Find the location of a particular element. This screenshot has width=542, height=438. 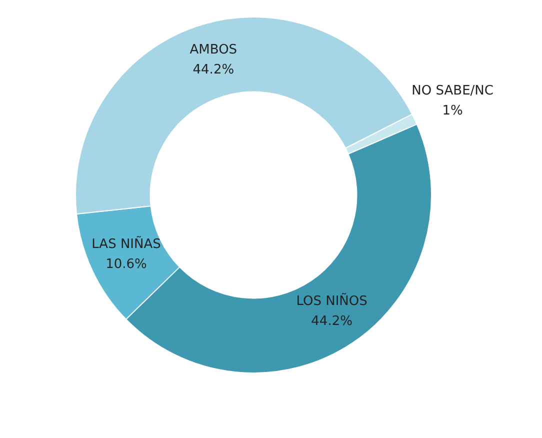

slice-label: AMBOS is located at coordinates (214, 50).